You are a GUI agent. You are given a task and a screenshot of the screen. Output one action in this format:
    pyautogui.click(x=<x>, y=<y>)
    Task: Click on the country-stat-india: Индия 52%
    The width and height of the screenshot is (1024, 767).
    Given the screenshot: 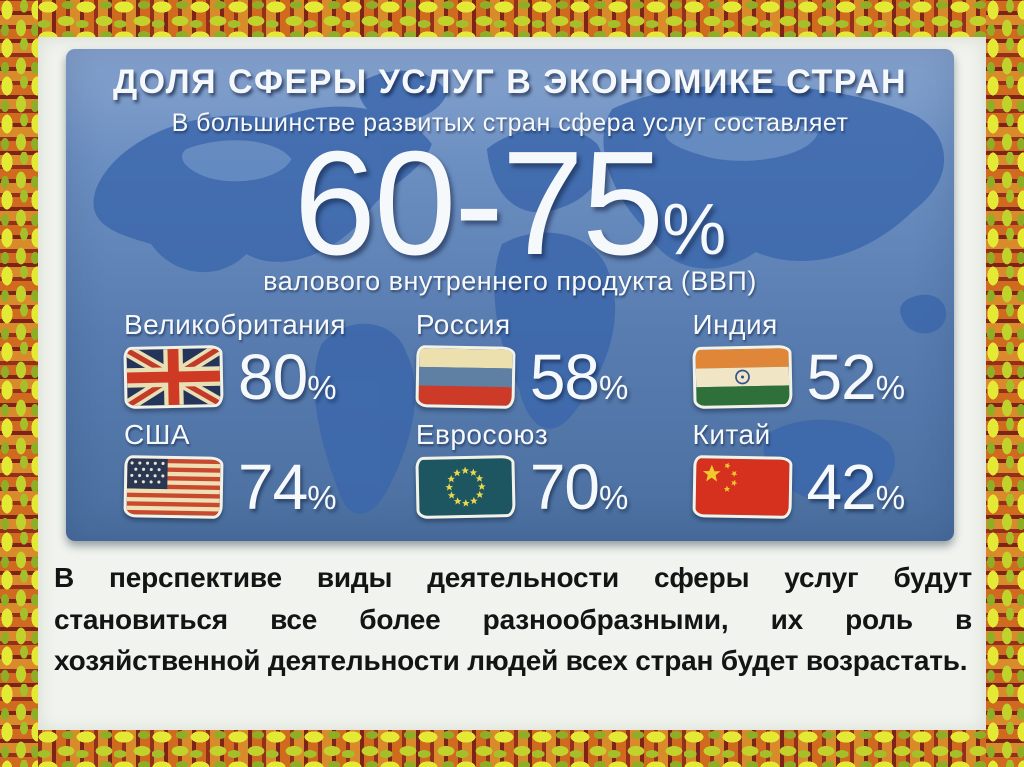 What is the action you would take?
    pyautogui.click(x=807, y=361)
    